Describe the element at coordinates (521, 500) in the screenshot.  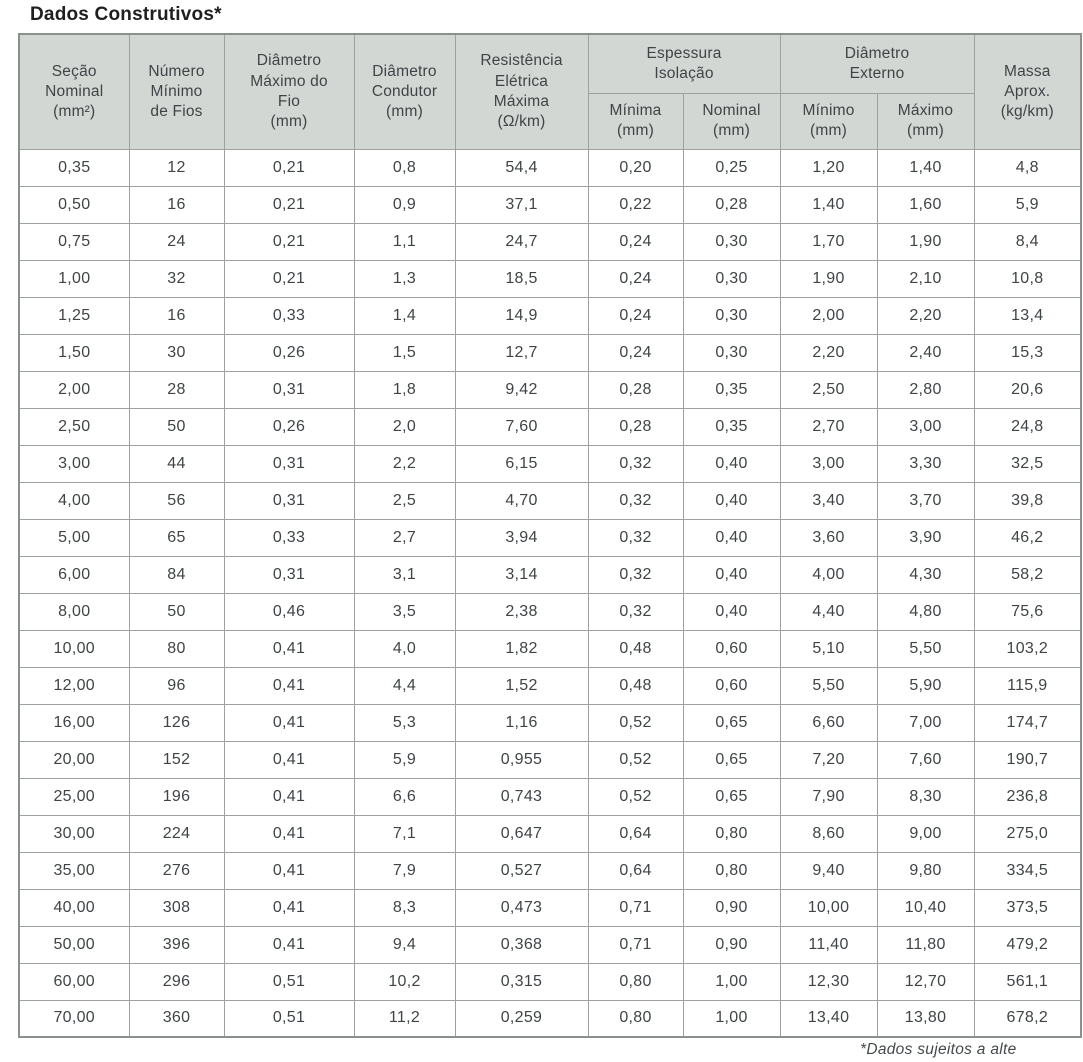
I see `cell: 4,70` at that location.